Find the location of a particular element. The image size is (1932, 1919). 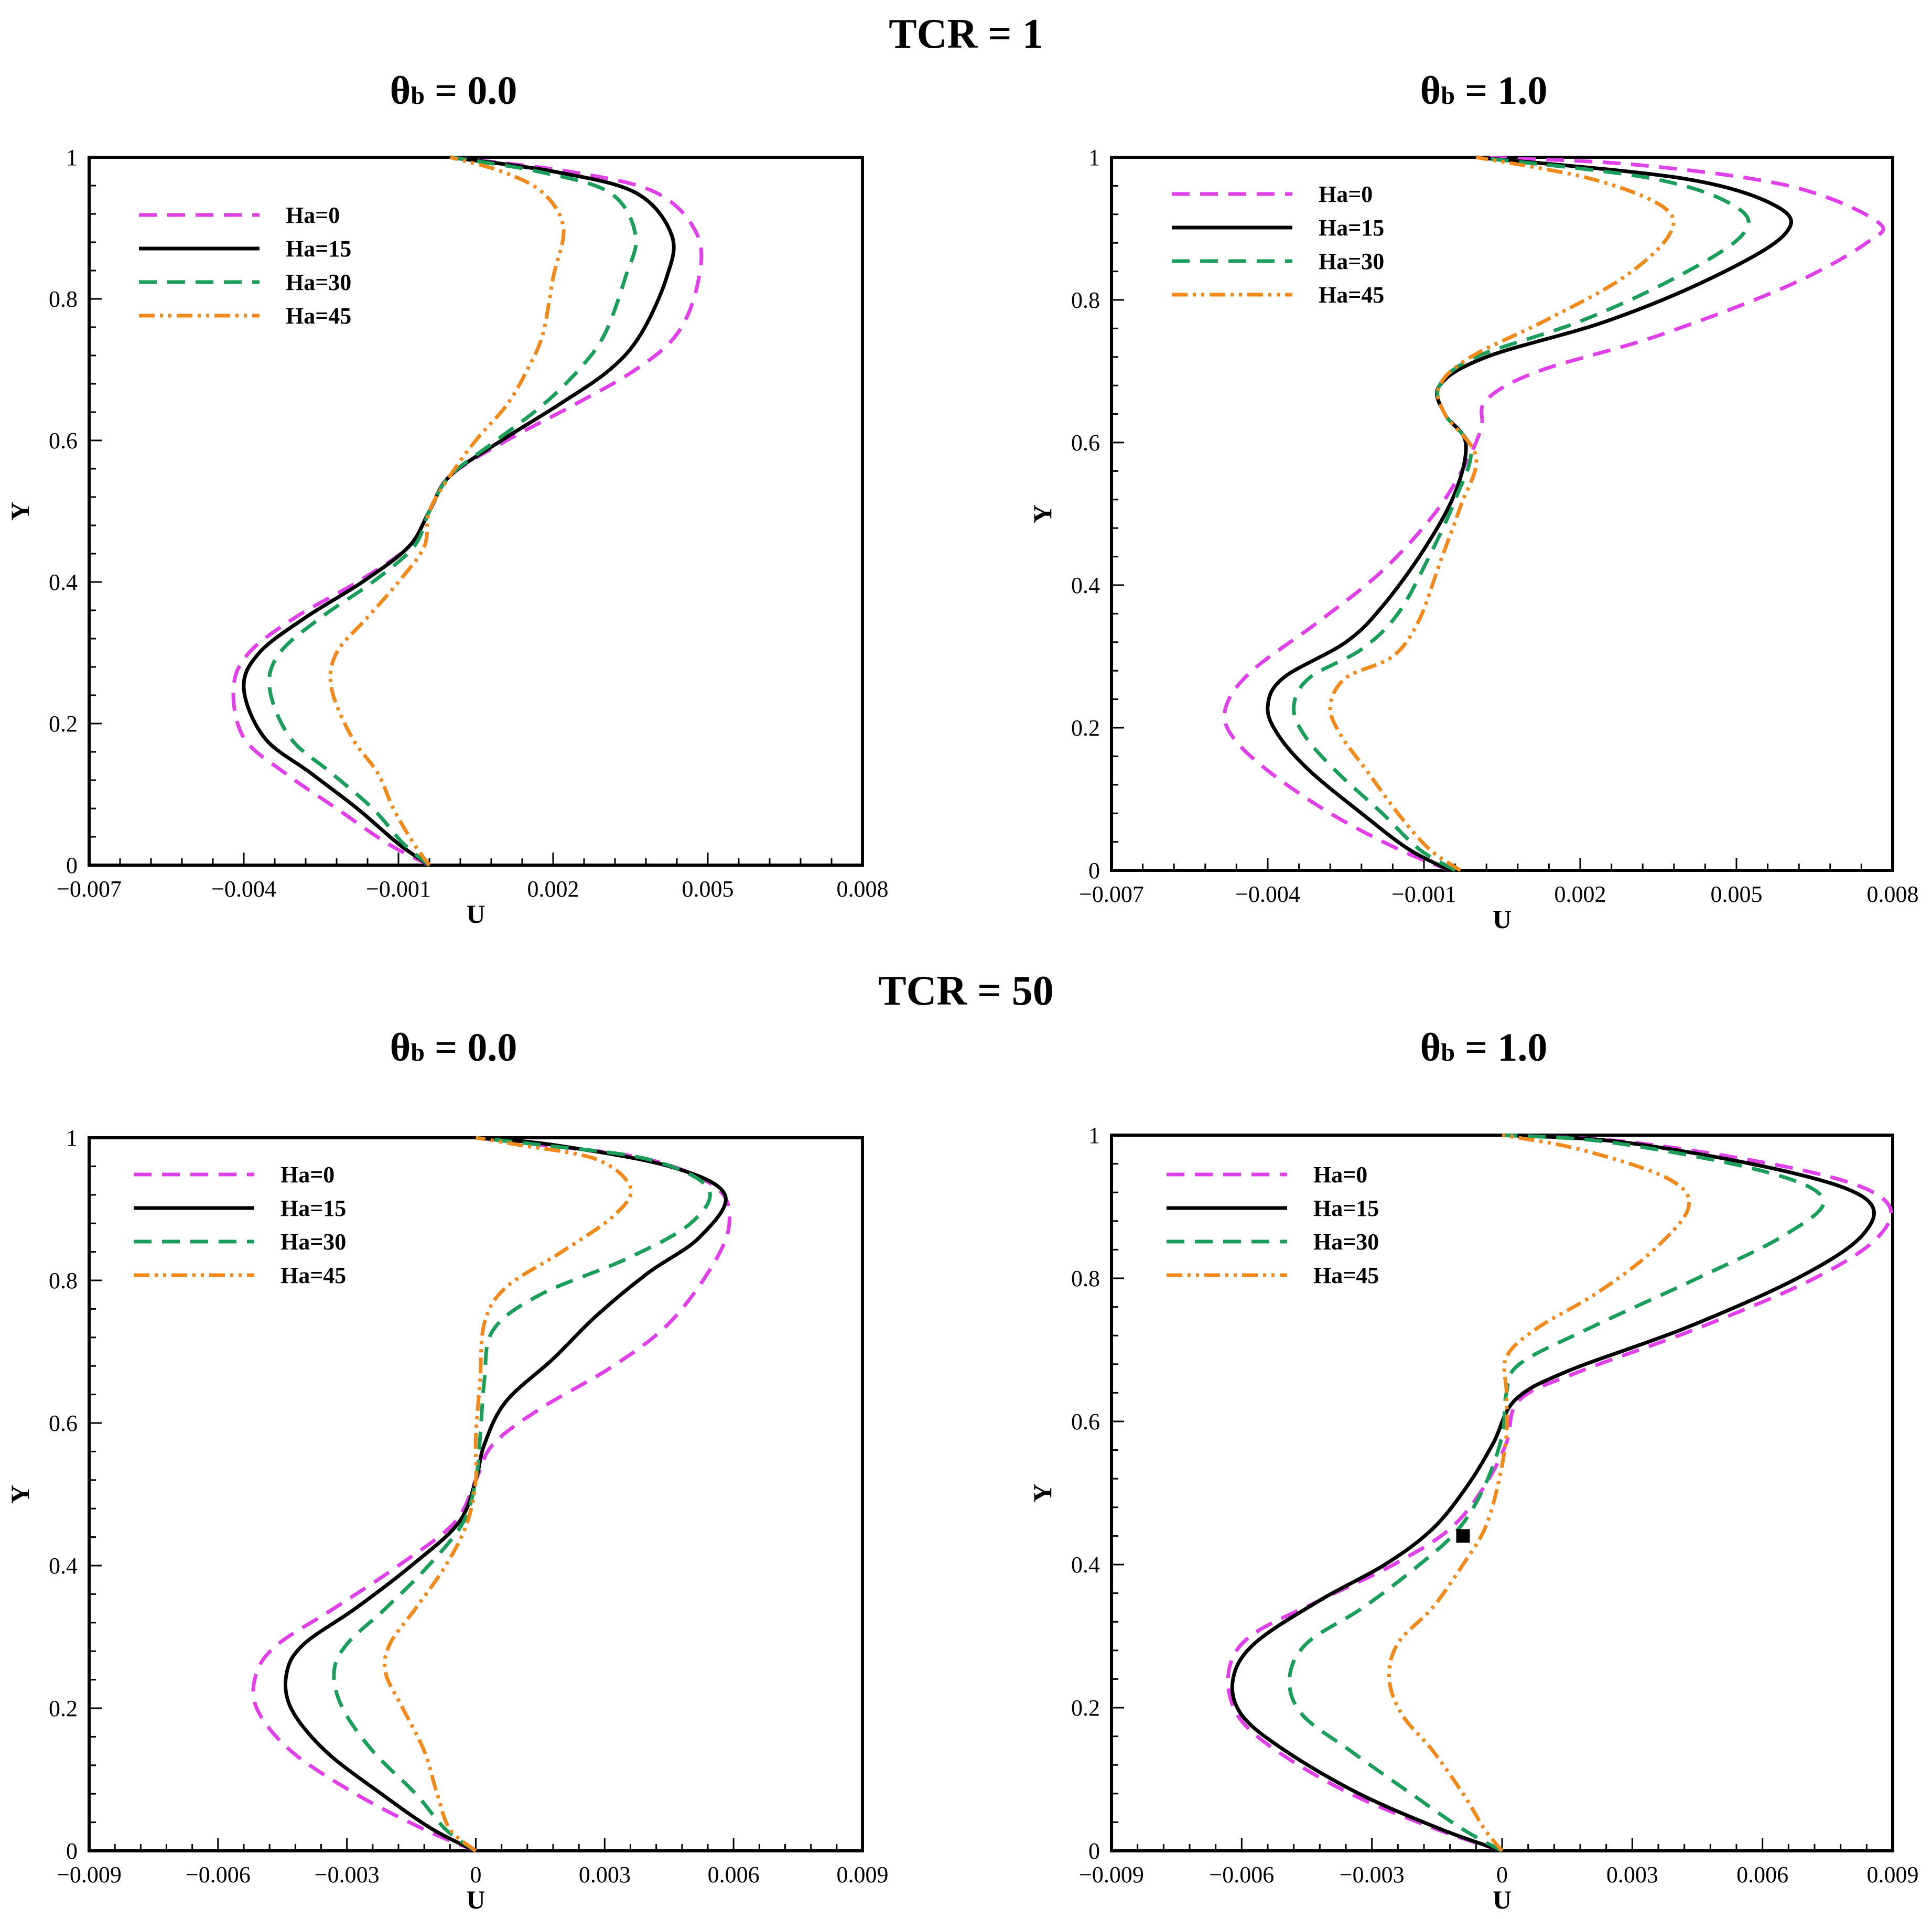

data-marker is located at coordinates (1463, 1536).